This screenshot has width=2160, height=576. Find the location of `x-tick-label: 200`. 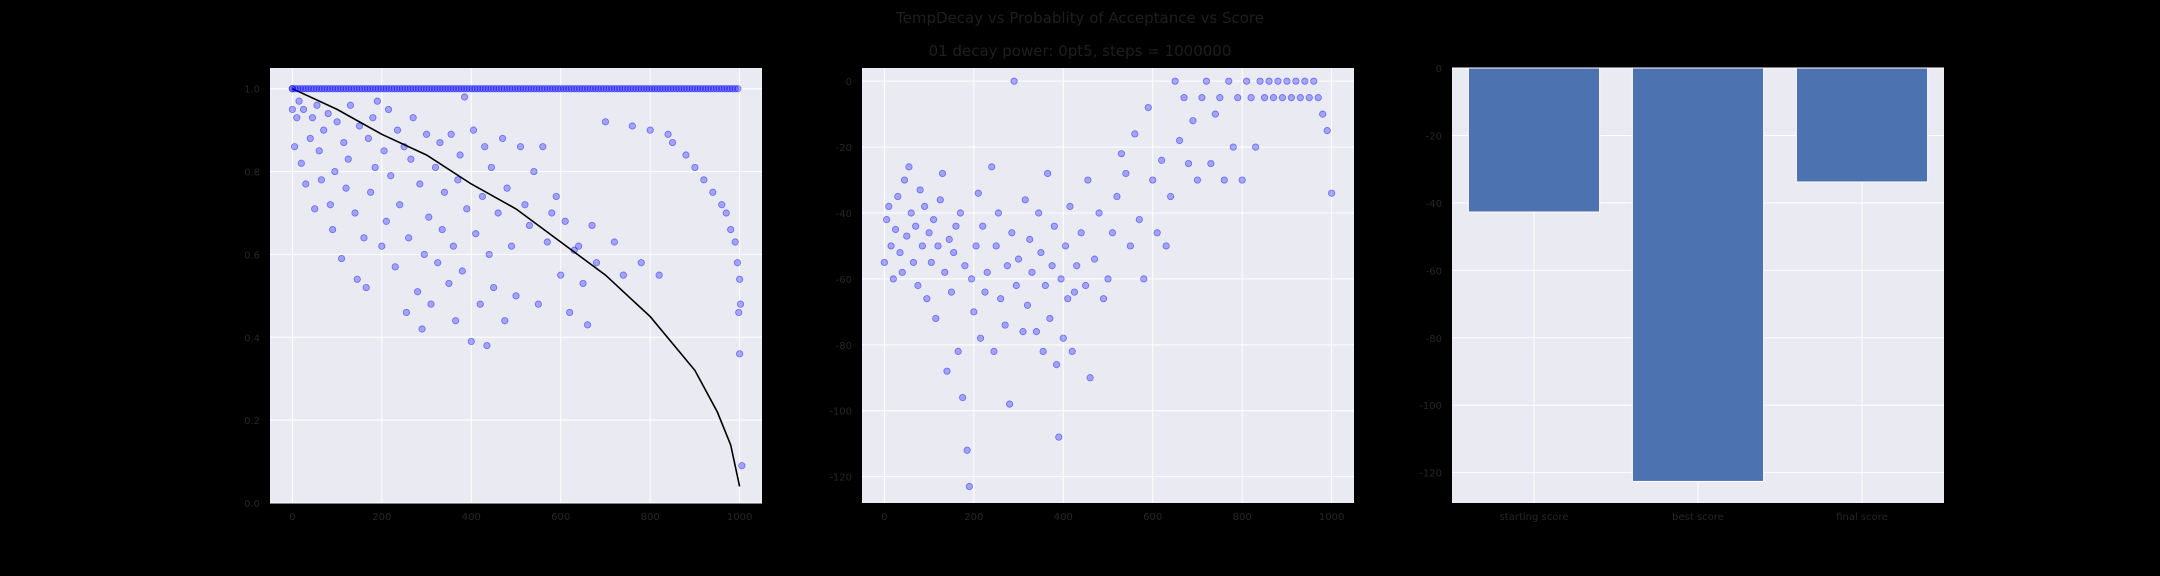

x-tick-label: 200 is located at coordinates (973, 517).